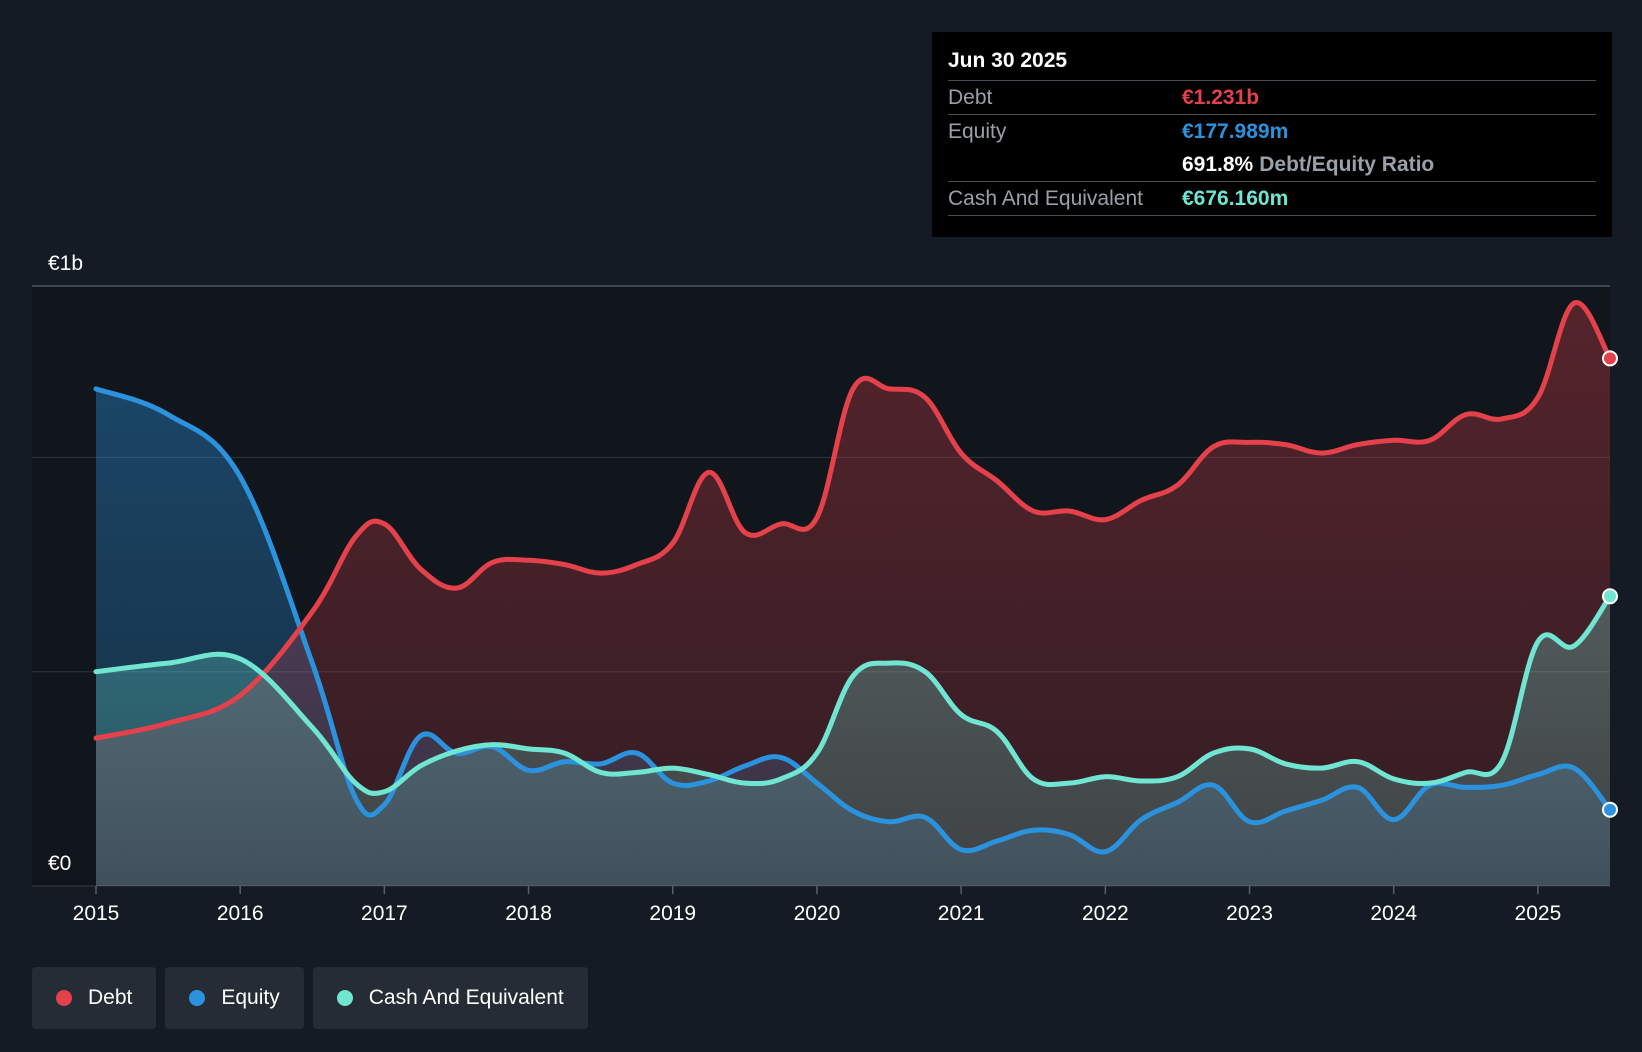  I want to click on x-tick-label: 2023, so click(1249, 913).